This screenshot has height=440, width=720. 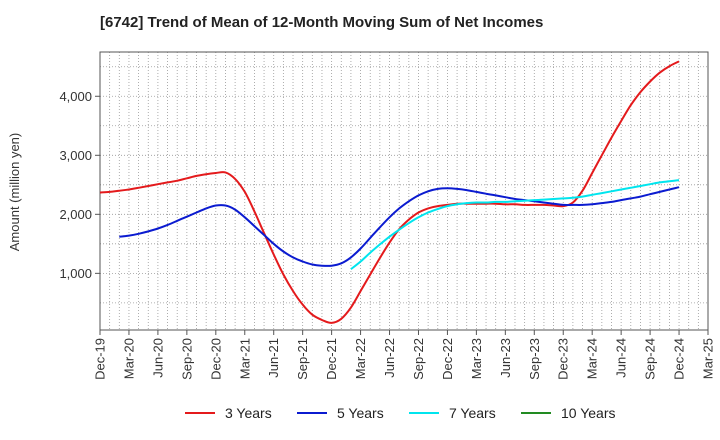 I want to click on x-tick-label: Mar-21, so click(x=244, y=358).